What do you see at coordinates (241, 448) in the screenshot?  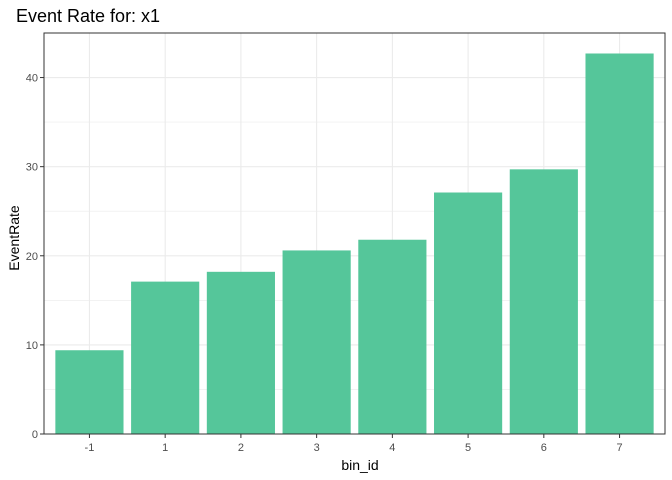 I see `x-tick-label: 2` at bounding box center [241, 448].